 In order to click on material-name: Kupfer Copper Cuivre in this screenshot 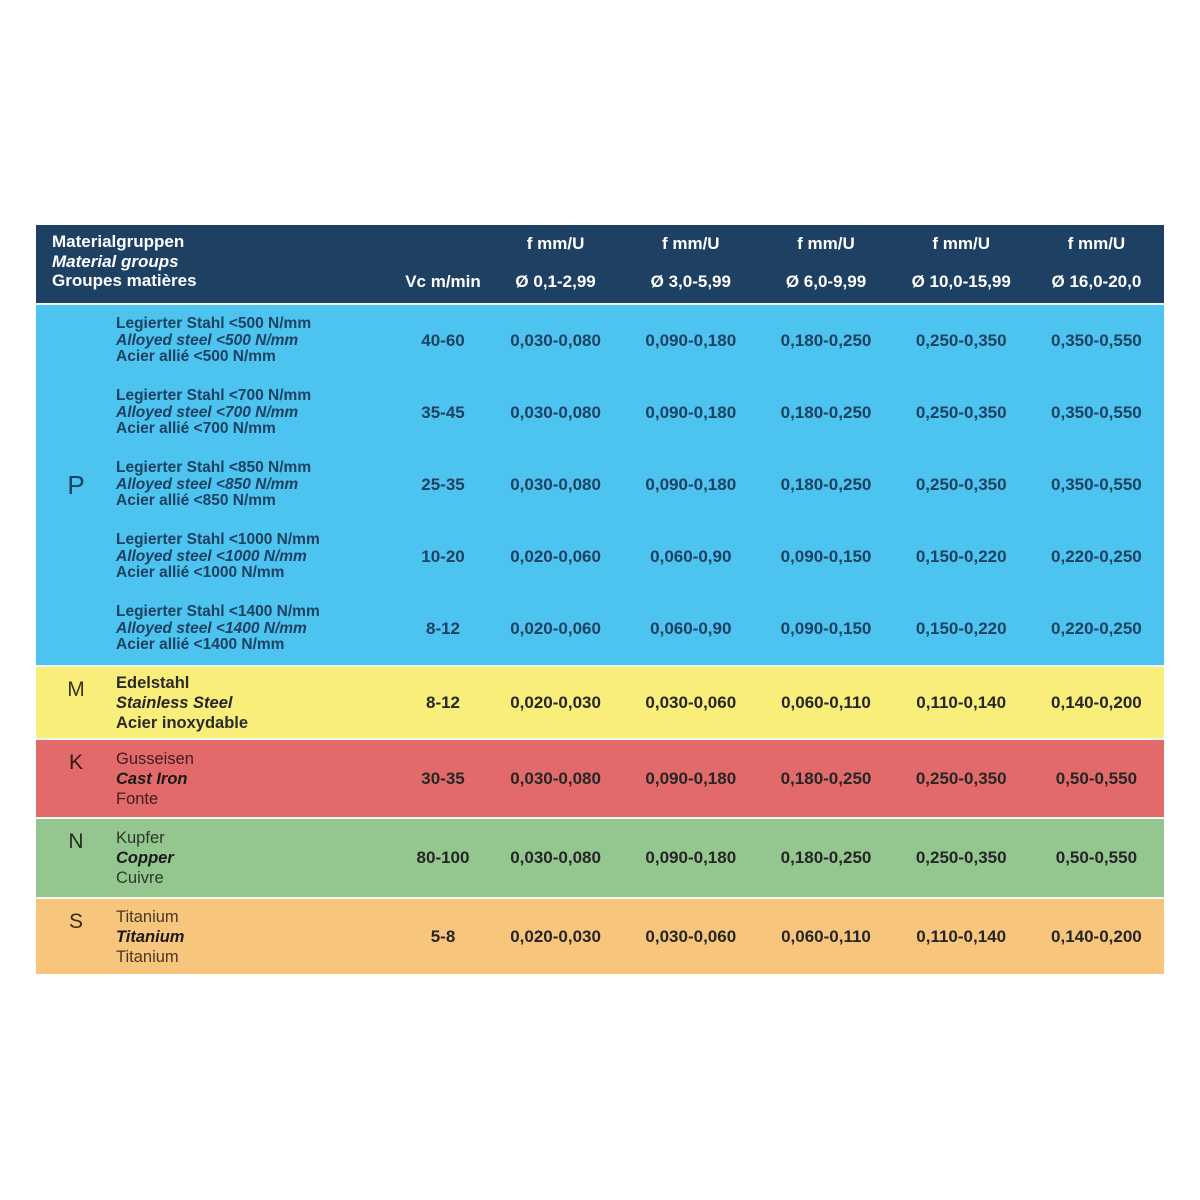, I will do `click(257, 858)`.